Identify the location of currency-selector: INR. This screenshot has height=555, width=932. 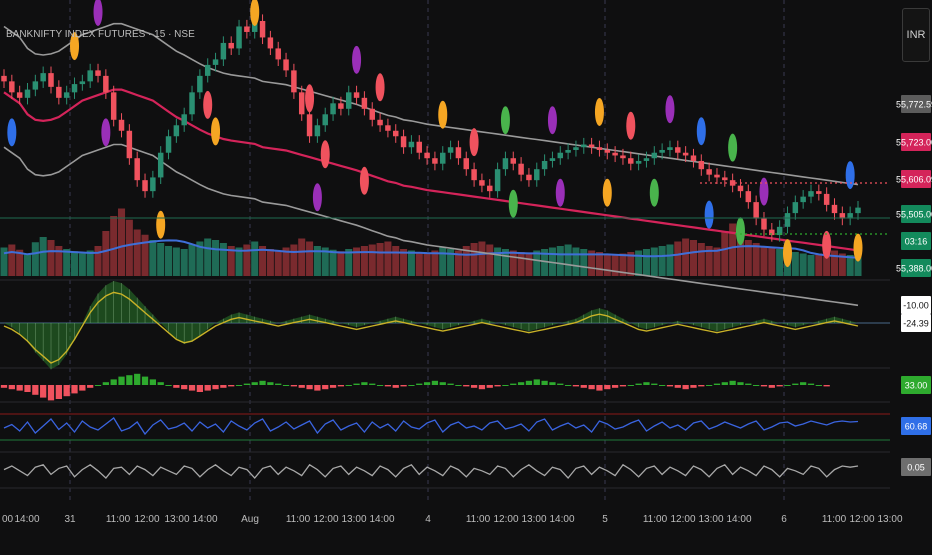
(916, 35).